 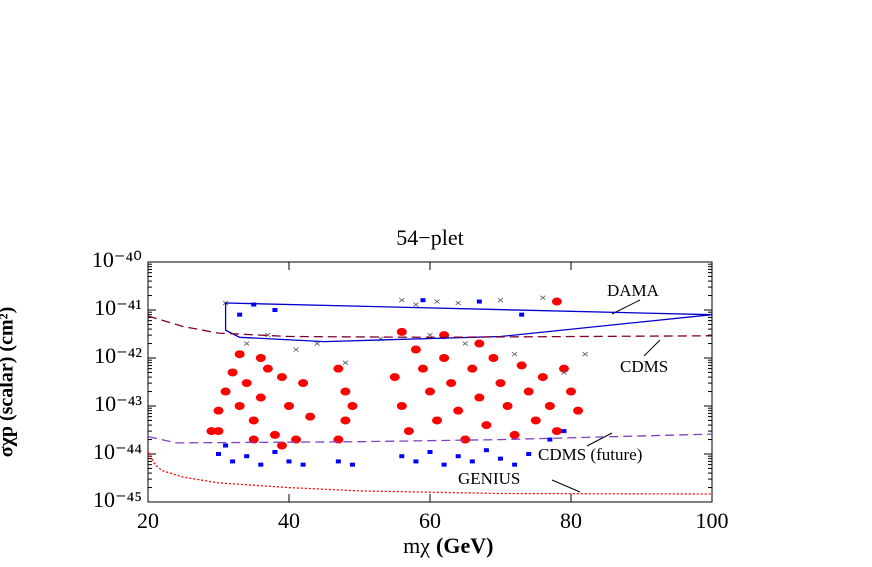 I want to click on annotation: CDMS, so click(x=644, y=366).